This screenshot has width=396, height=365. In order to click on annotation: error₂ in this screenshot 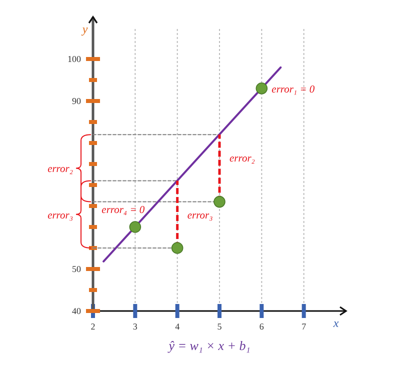, I will do `click(243, 159)`.